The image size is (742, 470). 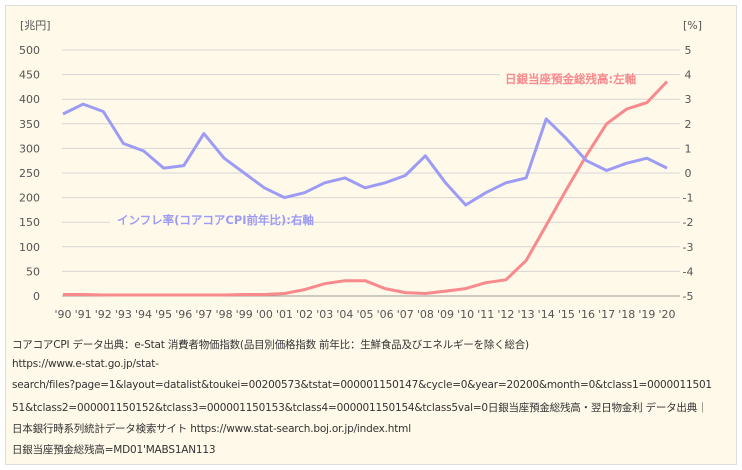 I want to click on x-tick-label: '01, so click(x=284, y=314).